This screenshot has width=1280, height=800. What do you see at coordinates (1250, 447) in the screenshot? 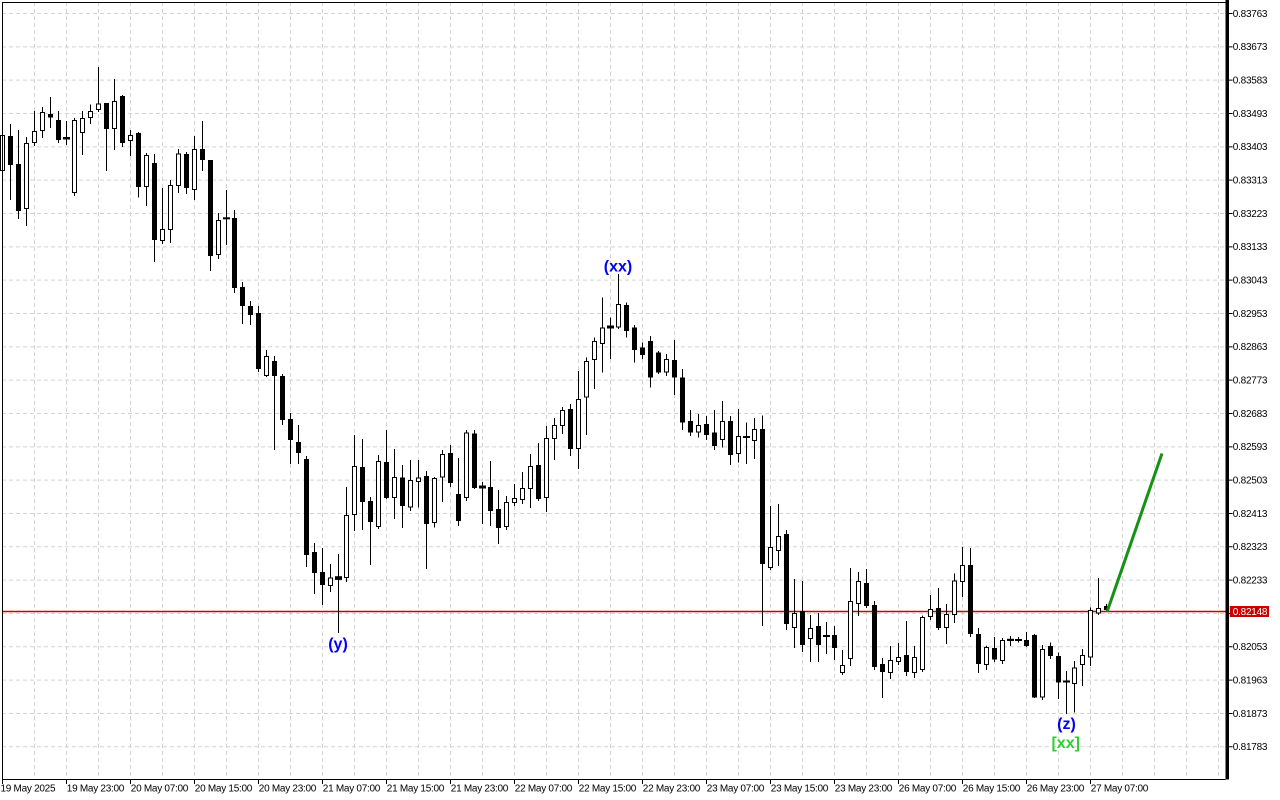
I see `svg-text: 0.82593` at bounding box center [1250, 447].